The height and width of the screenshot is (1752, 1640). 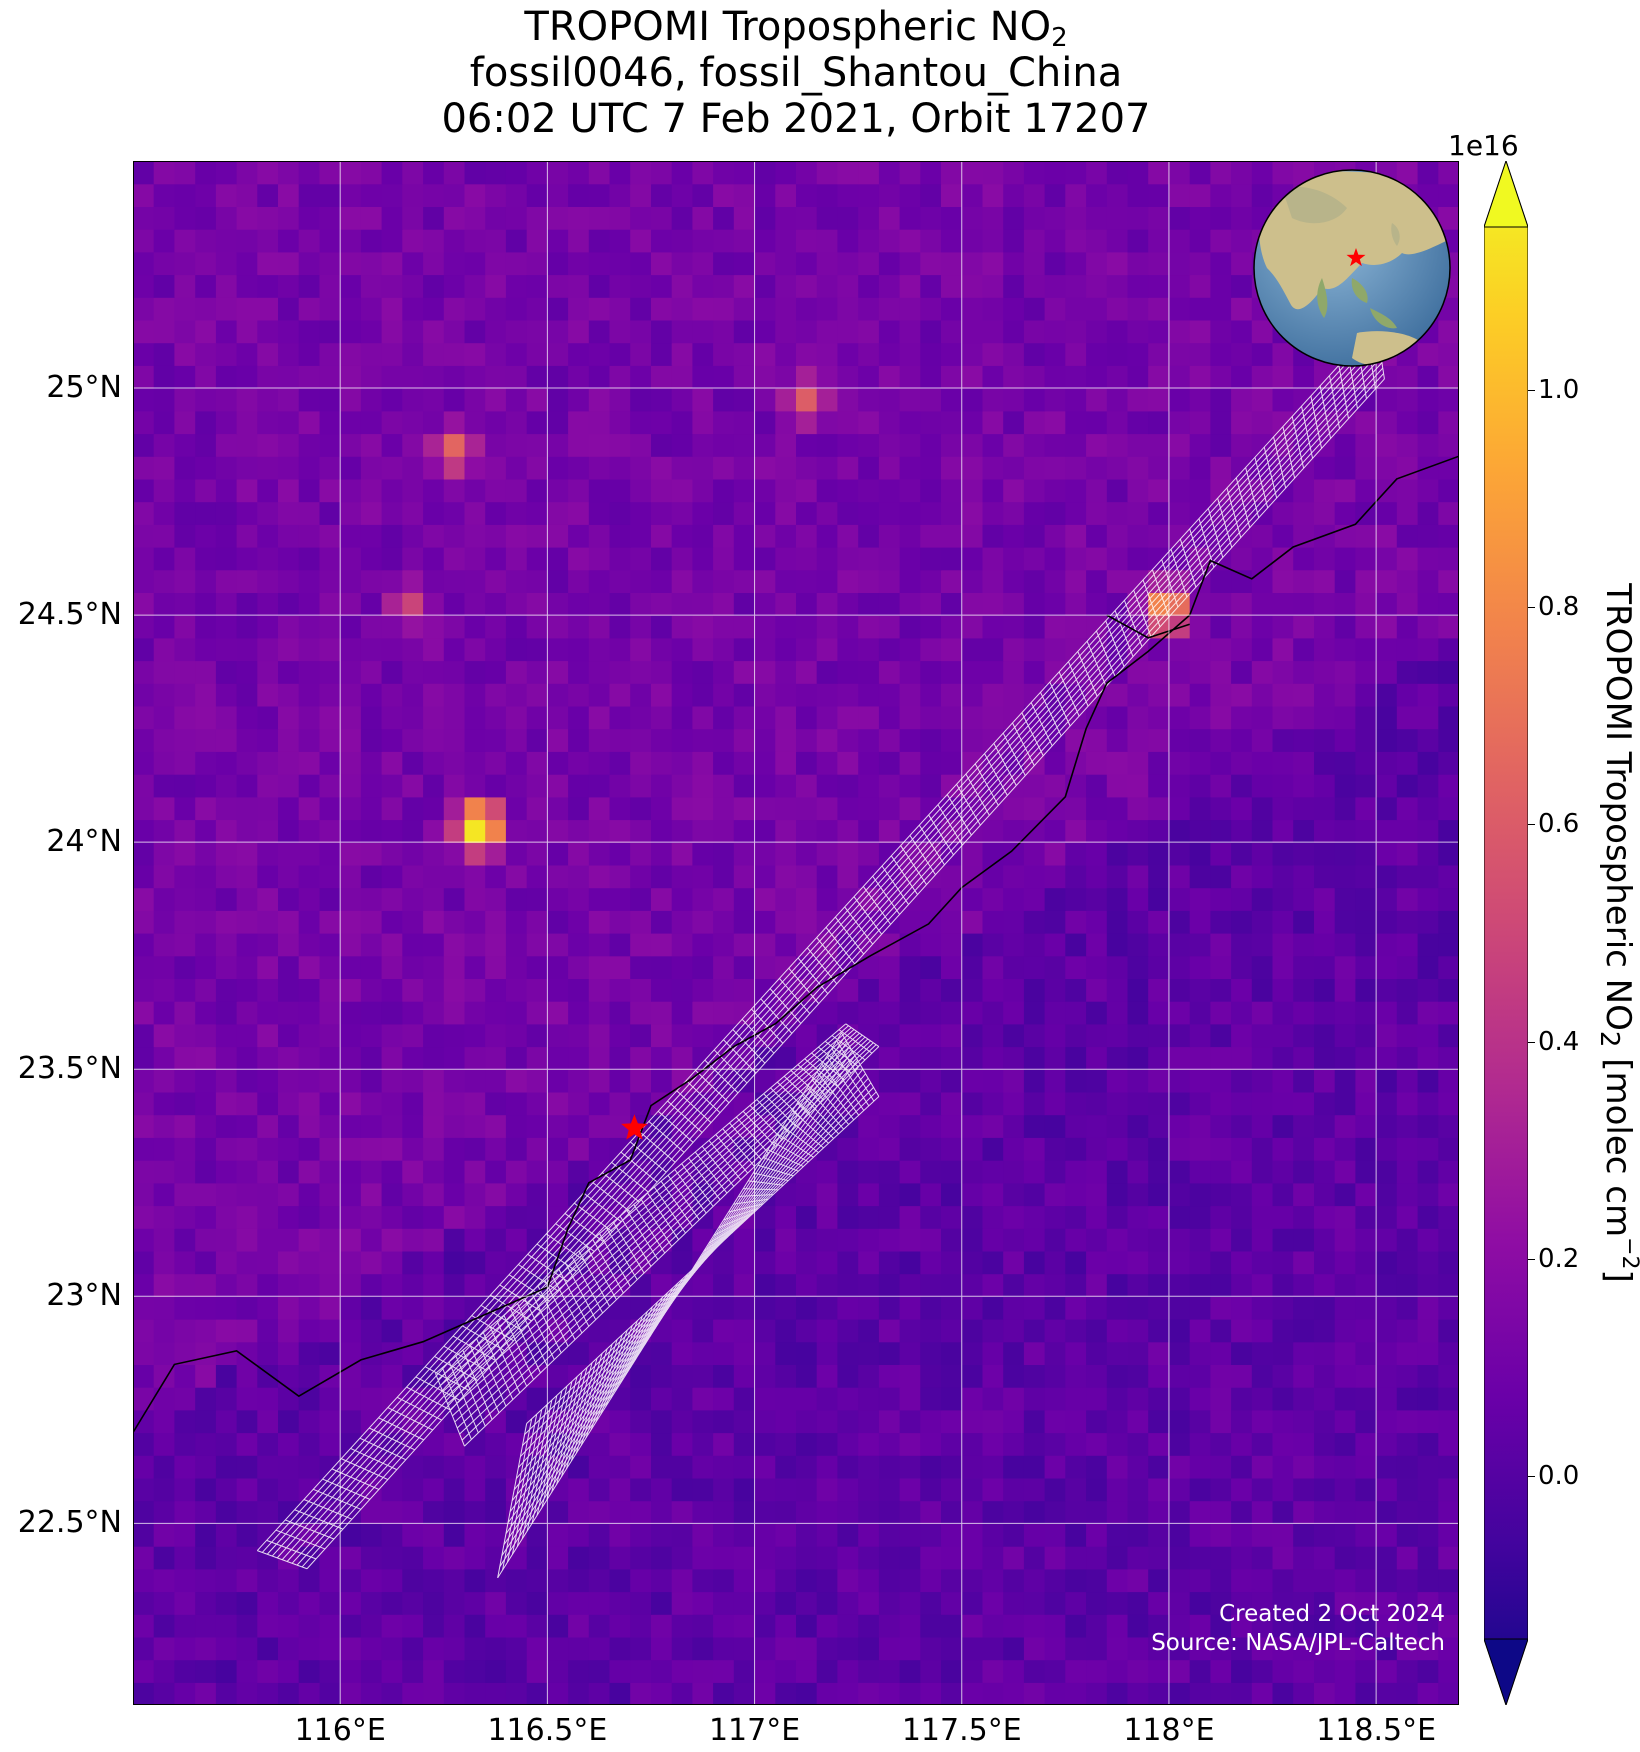 What do you see at coordinates (1332, 1614) in the screenshot?
I see `created-date: Created 2 Oct 2024` at bounding box center [1332, 1614].